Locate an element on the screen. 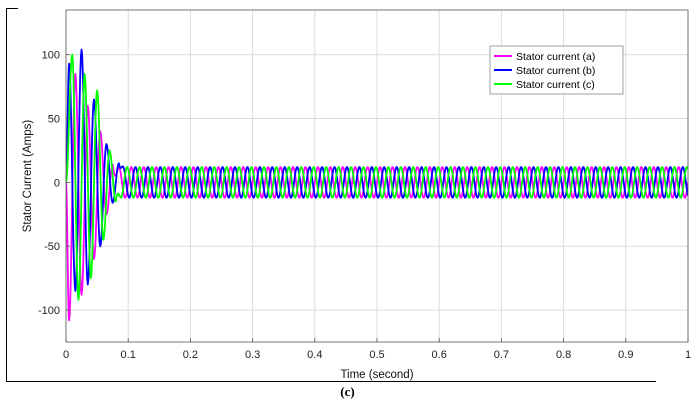 The image size is (695, 413). y-tick-label: -100 is located at coordinates (49, 311).